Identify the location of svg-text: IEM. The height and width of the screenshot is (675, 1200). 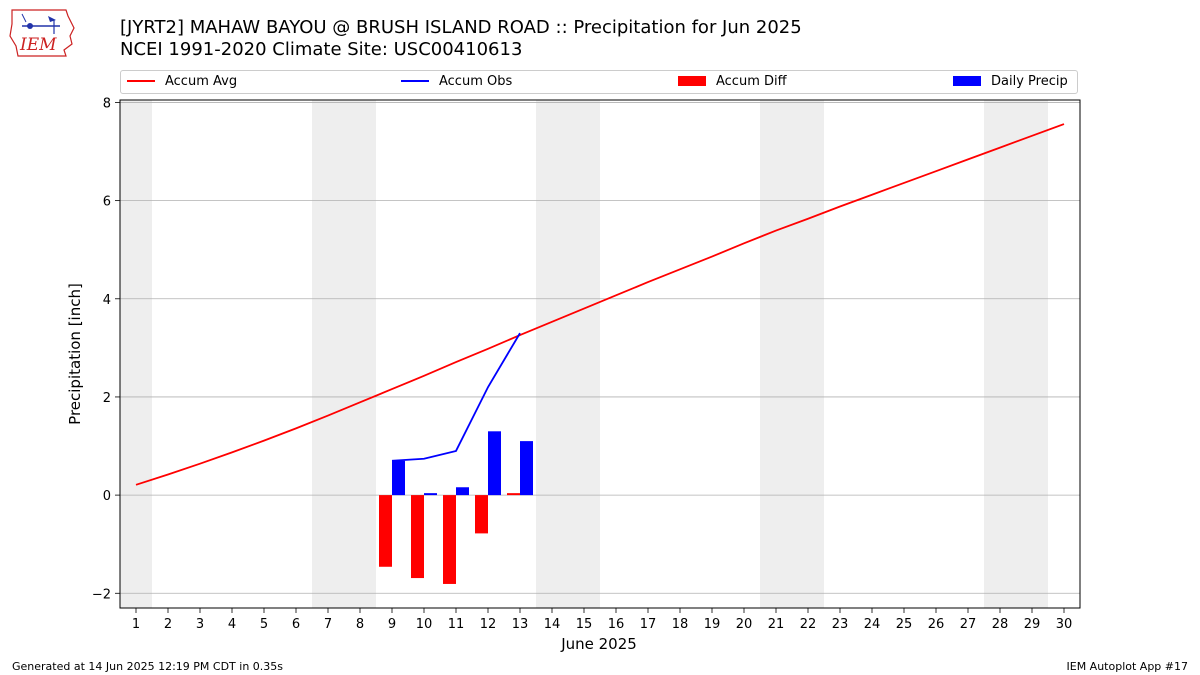
(38, 45).